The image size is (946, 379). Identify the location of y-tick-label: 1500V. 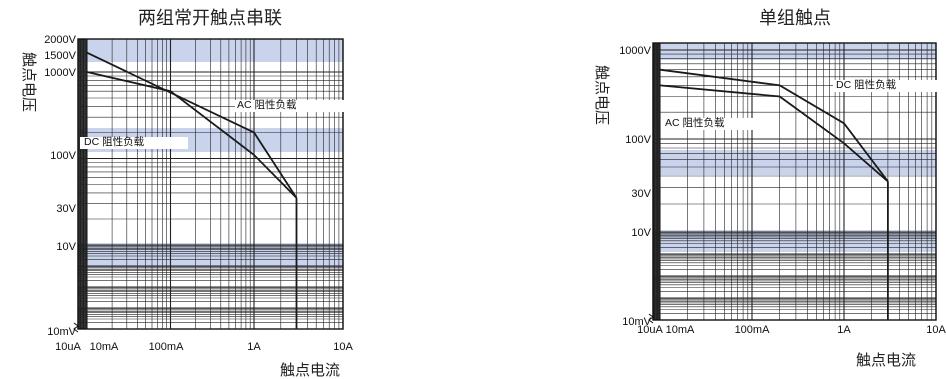
(60, 56).